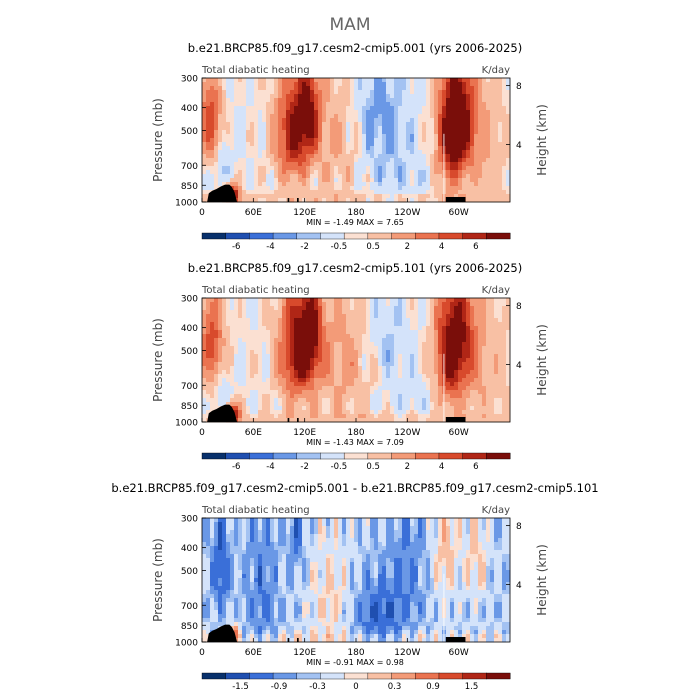 The width and height of the screenshot is (700, 700). I want to click on colorbar-label: 0.5, so click(373, 467).